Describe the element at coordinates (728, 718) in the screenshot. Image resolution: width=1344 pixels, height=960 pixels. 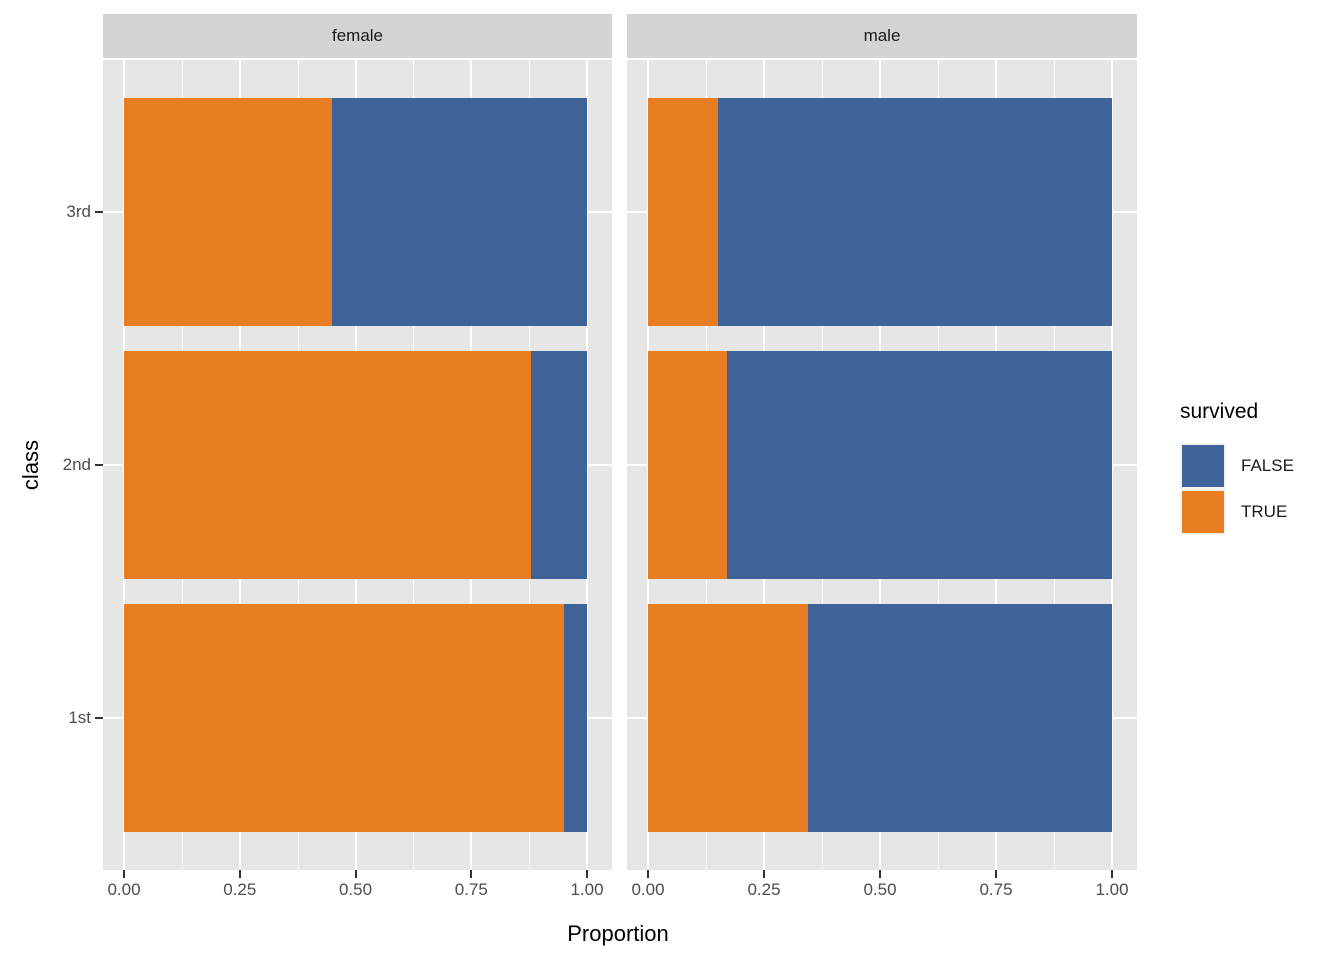
I see `bar-male-1st-true` at that location.